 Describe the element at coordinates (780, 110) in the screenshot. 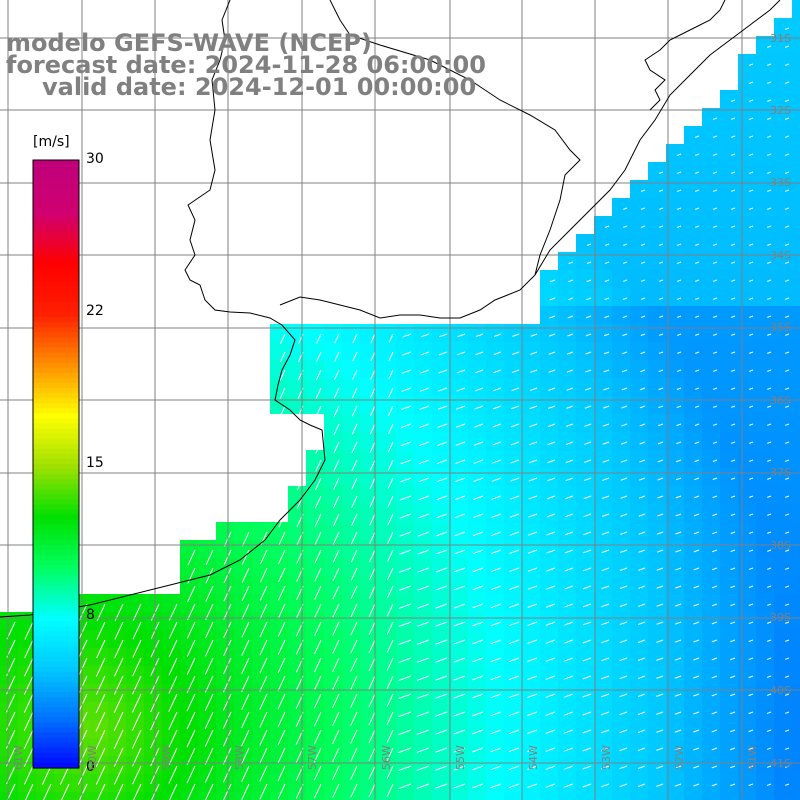

I see `latitude-label: 32S` at that location.